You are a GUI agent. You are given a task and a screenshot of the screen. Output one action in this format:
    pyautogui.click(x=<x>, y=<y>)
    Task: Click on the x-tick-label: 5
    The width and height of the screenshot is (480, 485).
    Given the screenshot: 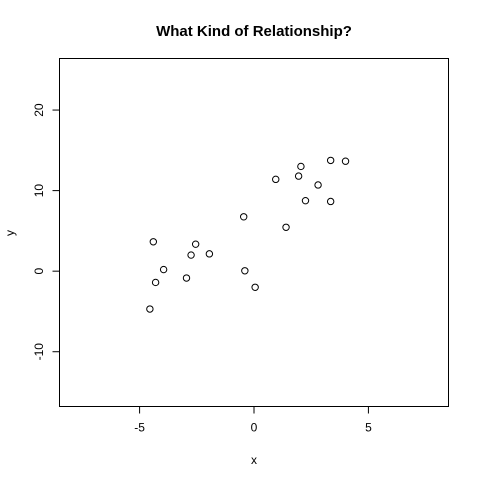 What is the action you would take?
    pyautogui.click(x=368, y=428)
    